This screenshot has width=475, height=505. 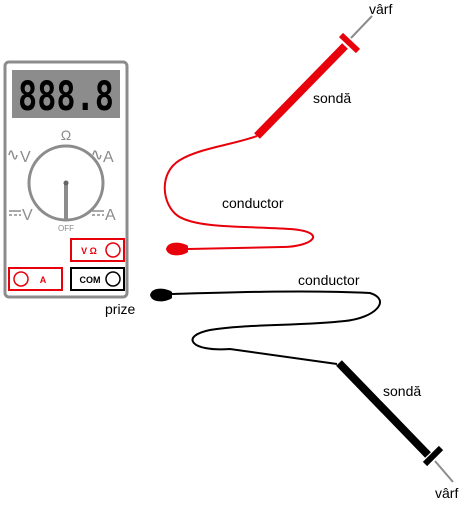 What do you see at coordinates (329, 280) in the screenshot?
I see `label-lead-black: conductor` at bounding box center [329, 280].